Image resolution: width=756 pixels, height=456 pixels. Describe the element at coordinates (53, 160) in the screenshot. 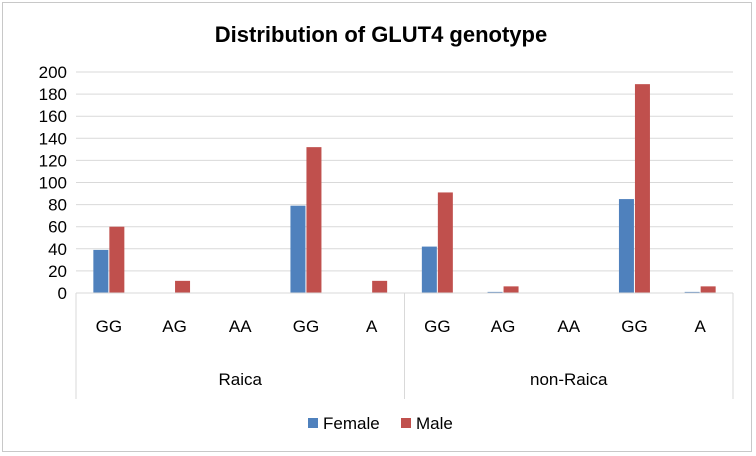

I see `y-tick-label: 120` at that location.